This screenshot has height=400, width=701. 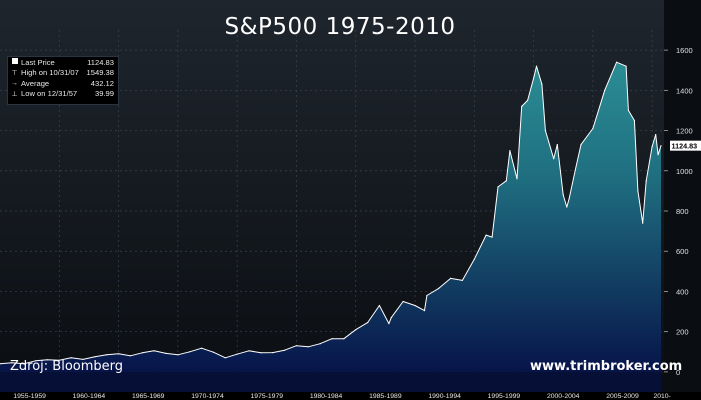 What do you see at coordinates (682, 251) in the screenshot?
I see `y-tick-label: 600` at bounding box center [682, 251].